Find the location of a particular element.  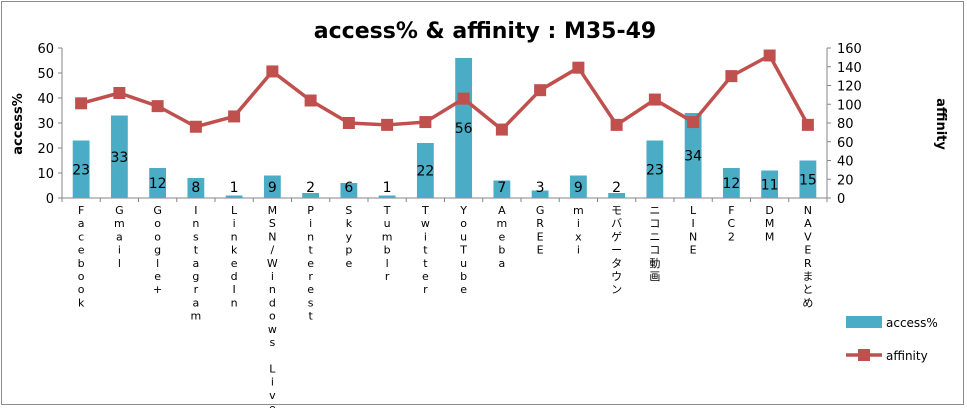

y-left-tick-label: 20 is located at coordinates (45, 149).